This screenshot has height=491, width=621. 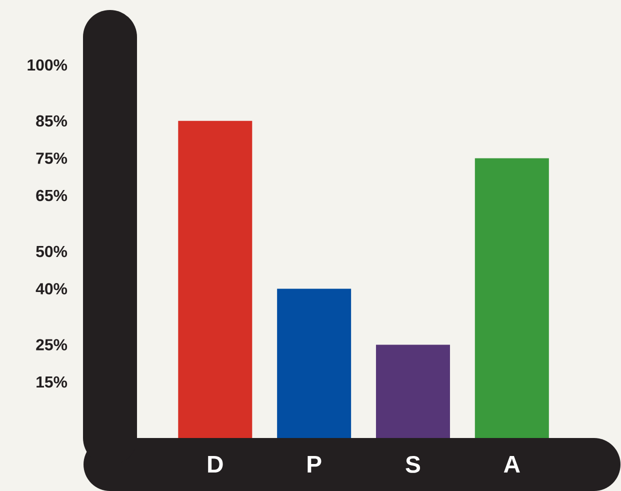 What do you see at coordinates (52, 158) in the screenshot?
I see `y-tick-label: 75%` at bounding box center [52, 158].